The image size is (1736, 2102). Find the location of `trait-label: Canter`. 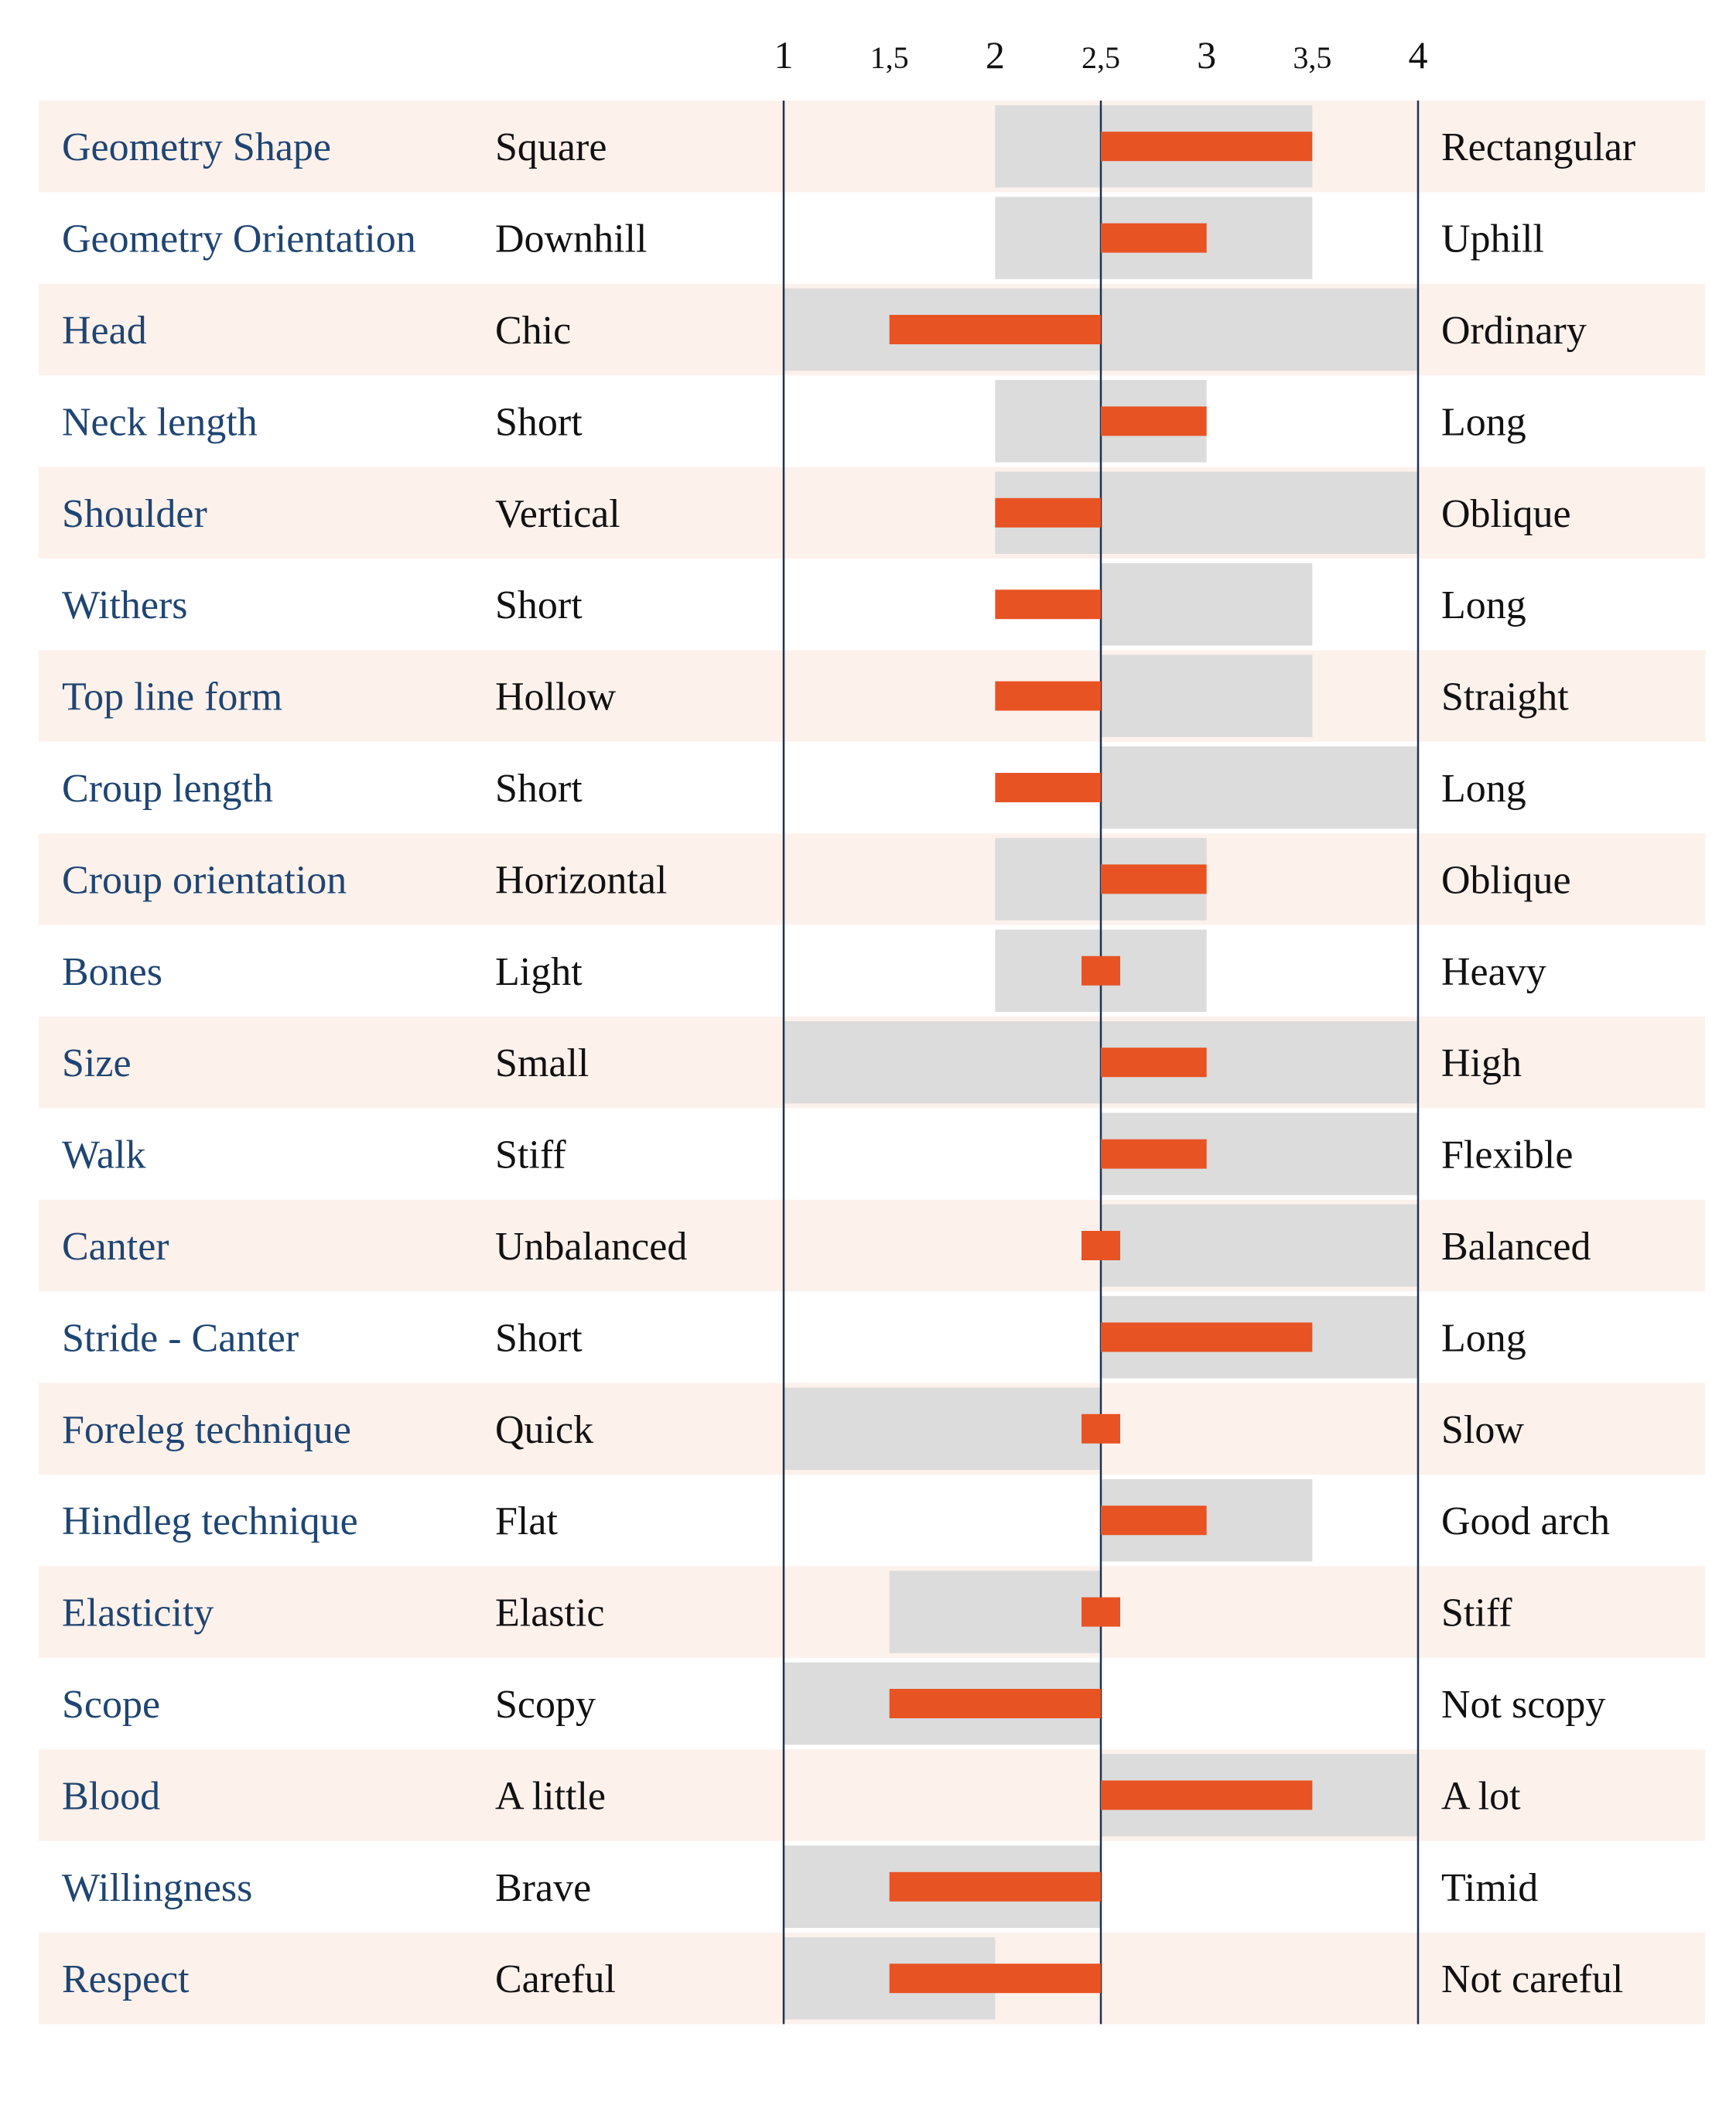

trait-label: Canter is located at coordinates (115, 1247).